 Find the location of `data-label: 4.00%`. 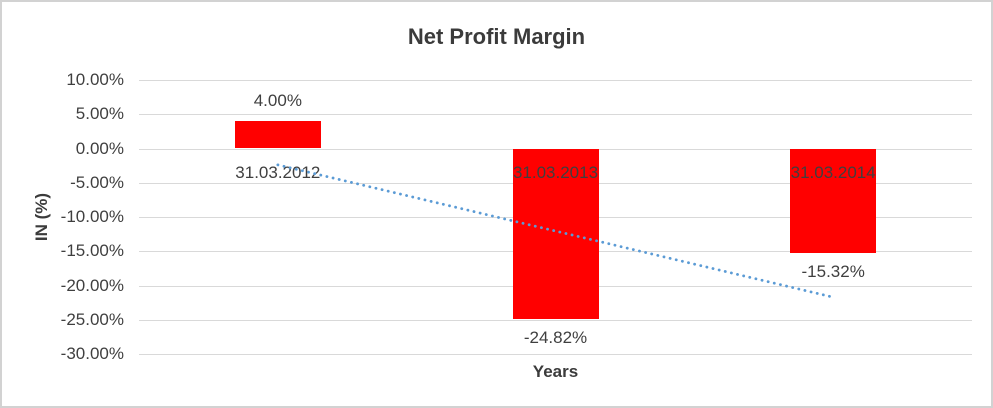

data-label: 4.00% is located at coordinates (277, 101).